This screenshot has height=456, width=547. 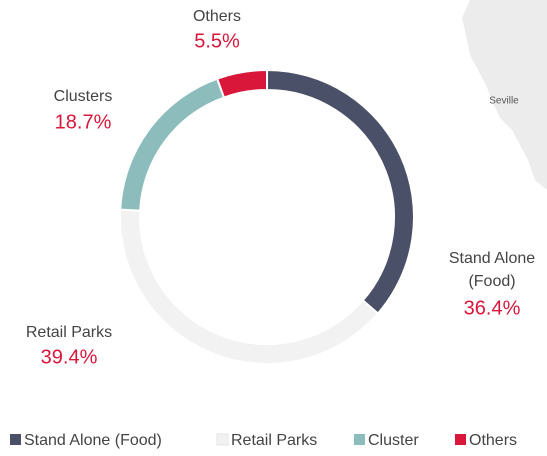 I want to click on legend-label: Retail Parks, so click(x=274, y=440).